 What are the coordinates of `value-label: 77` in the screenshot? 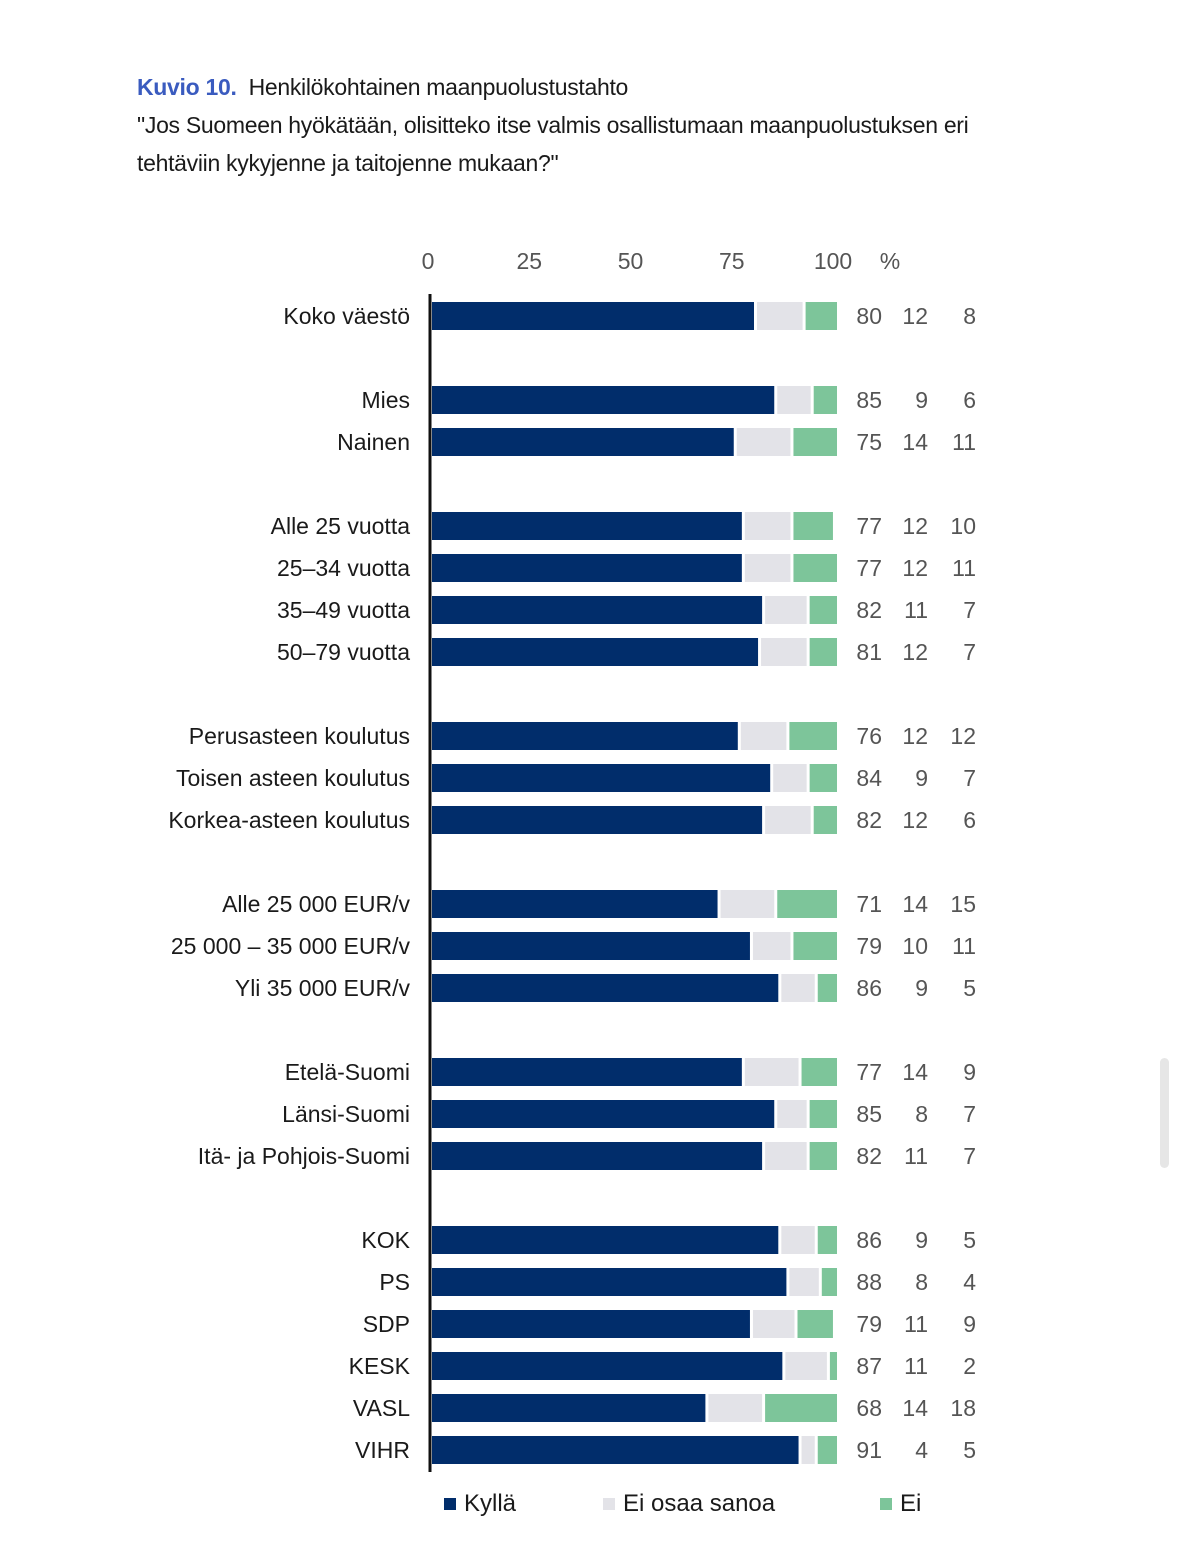 It's located at (869, 568).